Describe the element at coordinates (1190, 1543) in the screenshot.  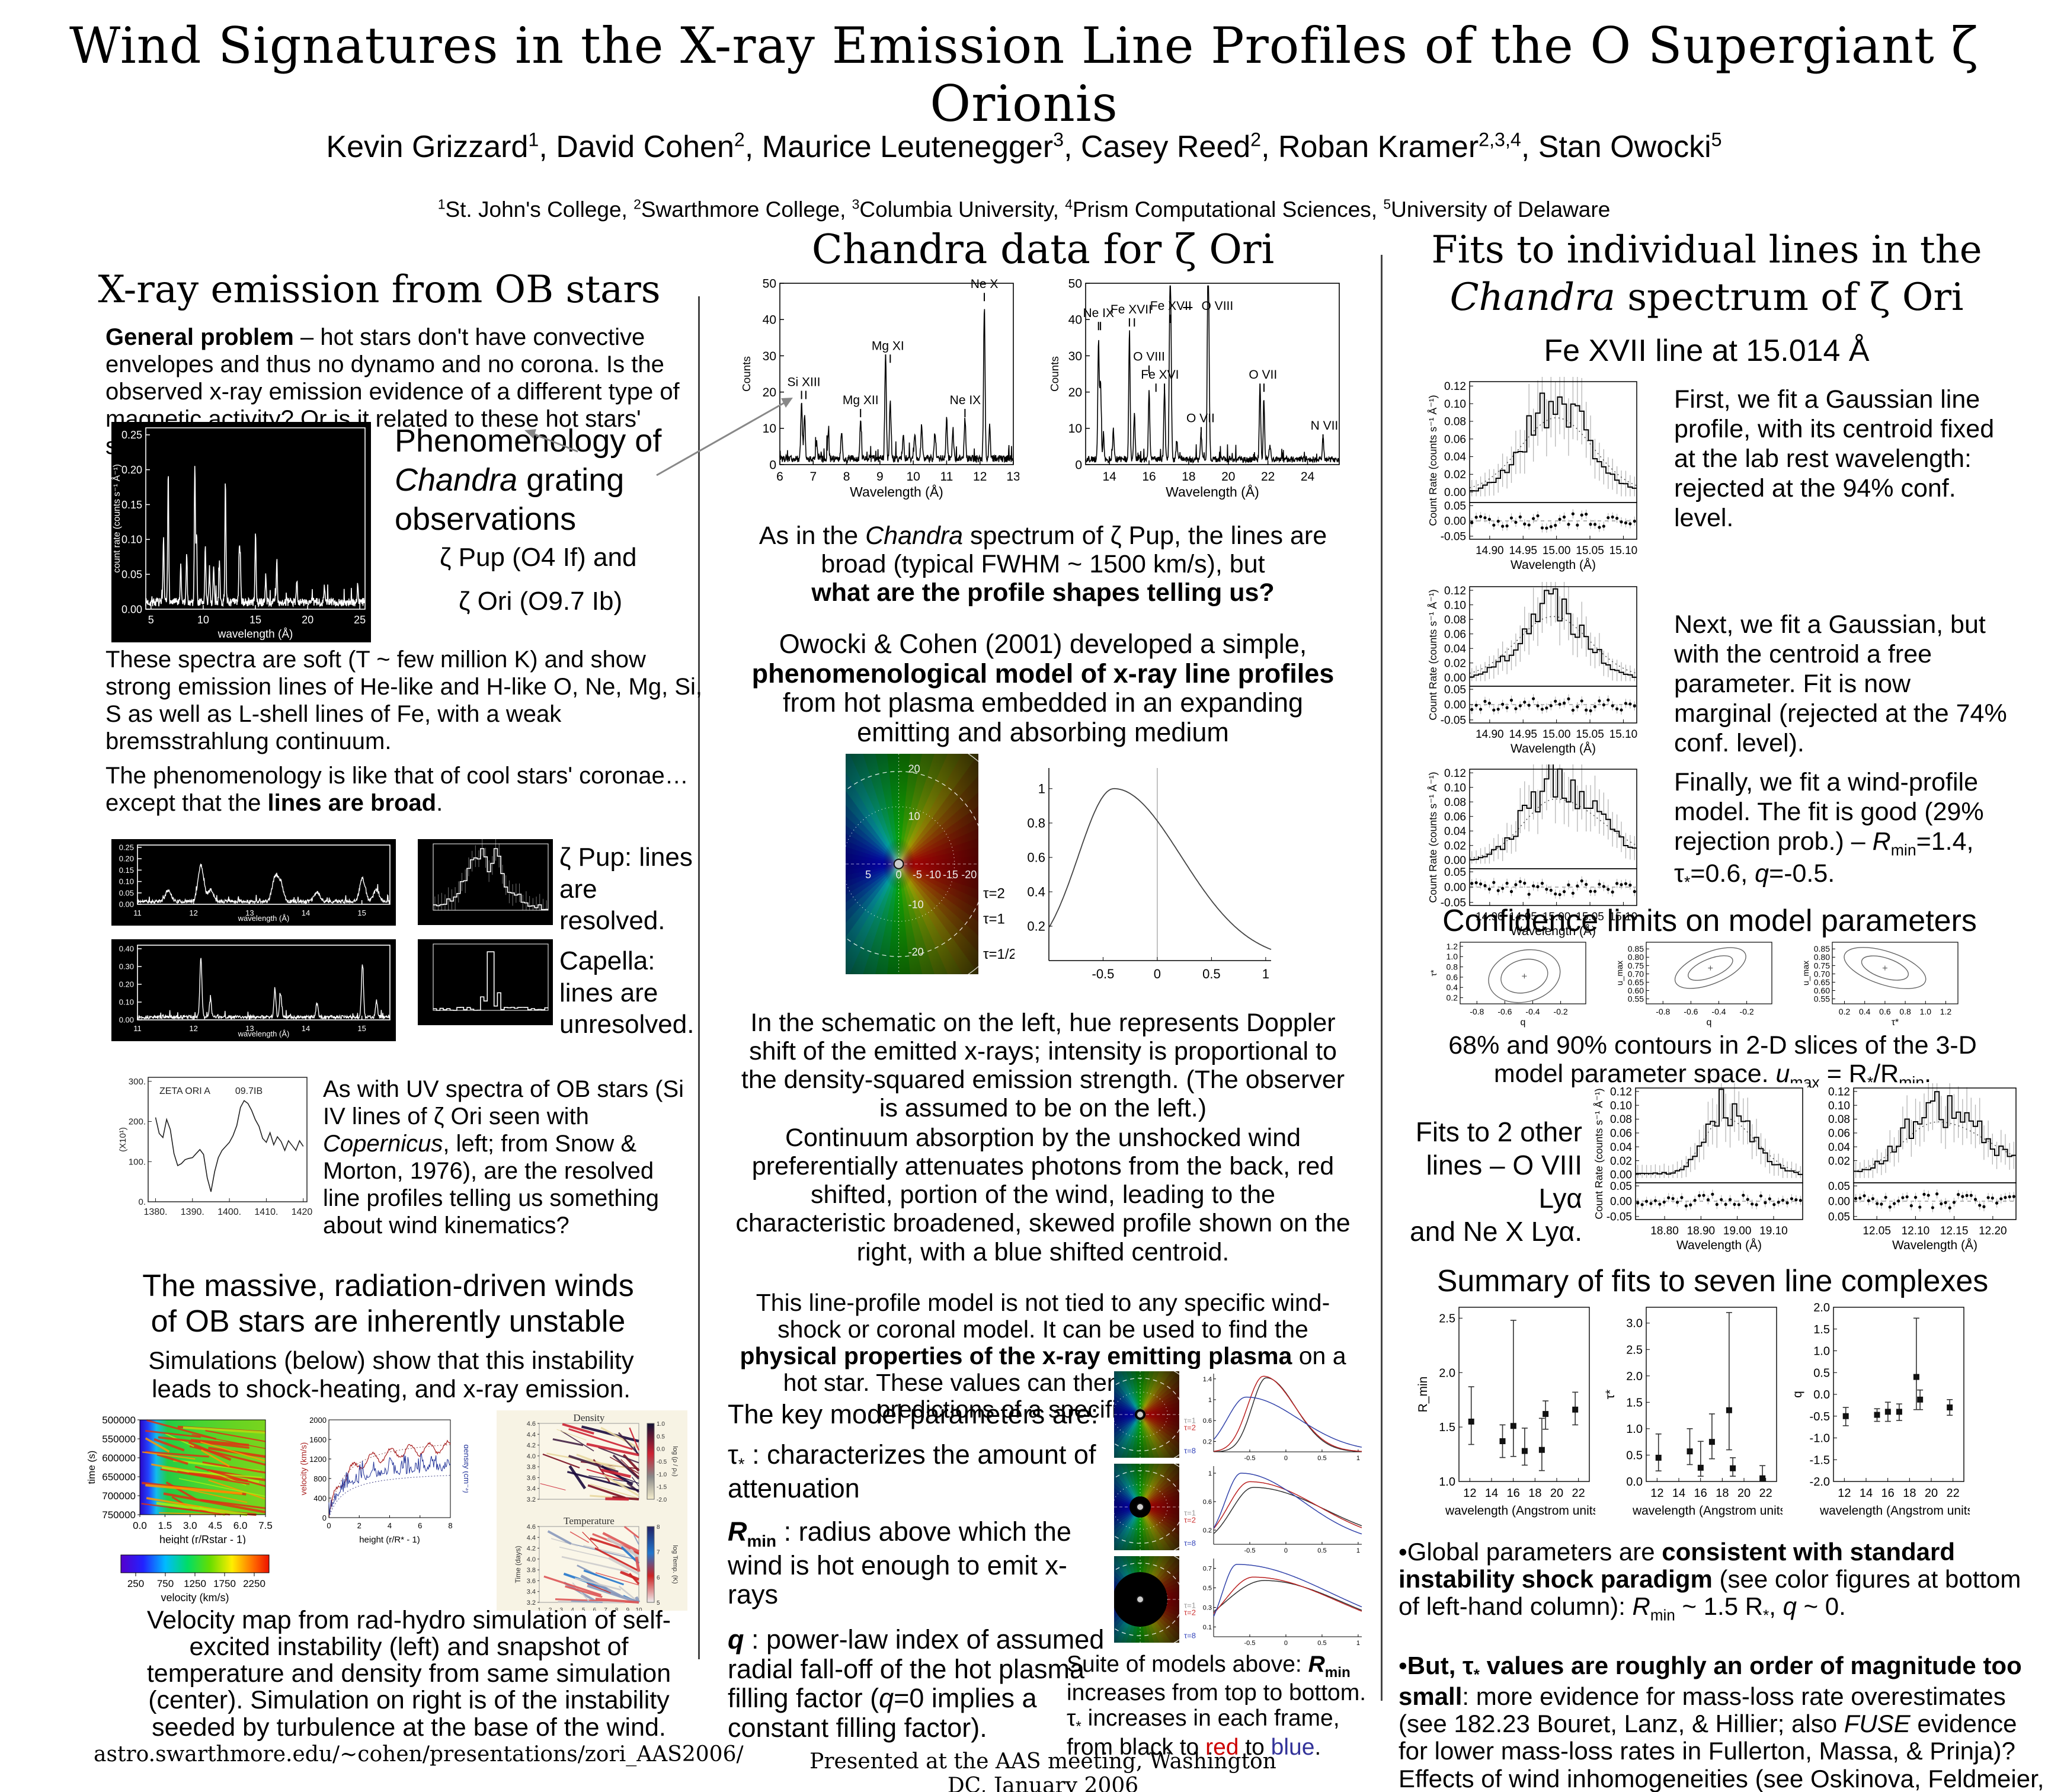
I see `tick-label: τ=8` at that location.